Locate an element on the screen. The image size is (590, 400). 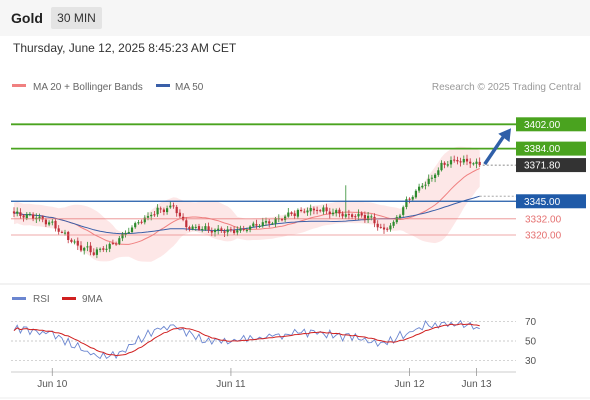
level-resistance: 3402.00 is located at coordinates (298, 124).